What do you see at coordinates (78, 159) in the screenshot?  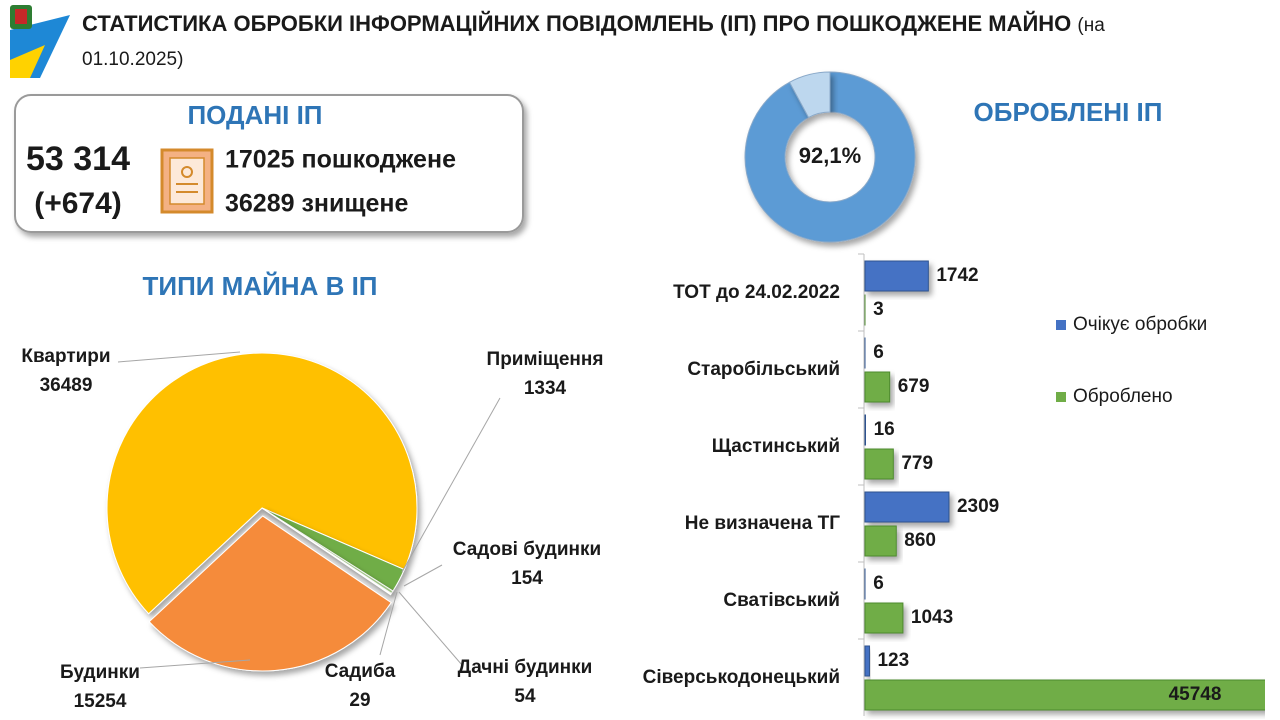 I see `summary-total: 53 314` at bounding box center [78, 159].